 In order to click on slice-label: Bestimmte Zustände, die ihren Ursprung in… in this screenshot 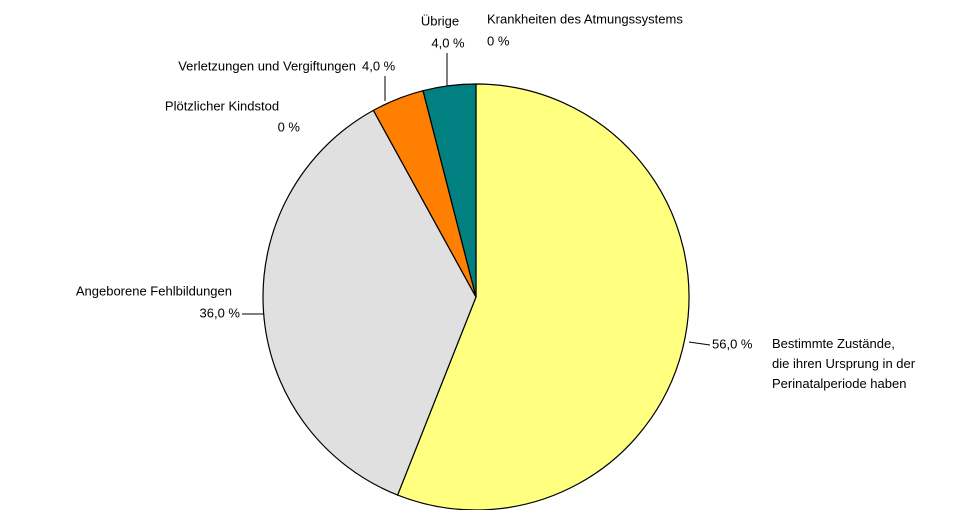, I will do `click(844, 363)`.